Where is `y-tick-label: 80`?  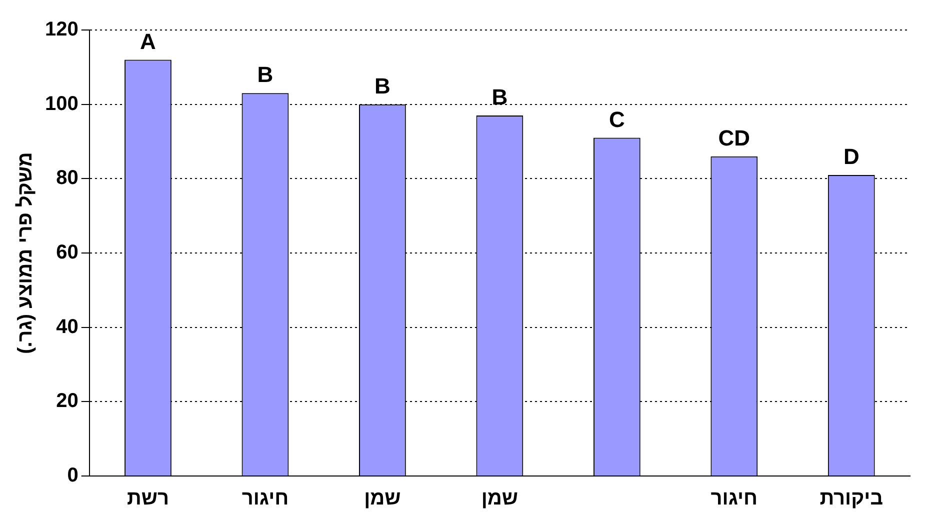
y-tick-label: 80 is located at coordinates (67, 178).